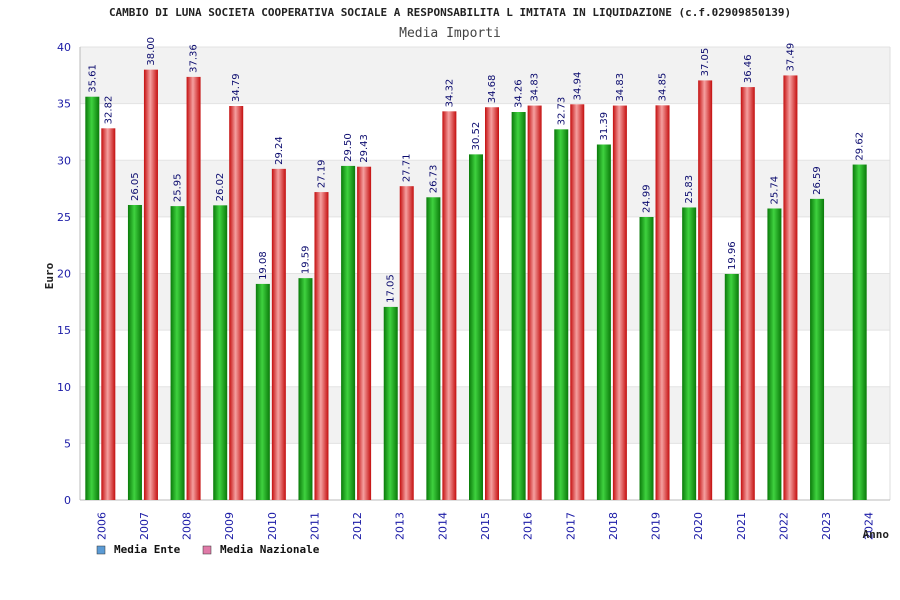 This screenshot has height=600, width=900. I want to click on y-tick-label: 40, so click(64, 47).